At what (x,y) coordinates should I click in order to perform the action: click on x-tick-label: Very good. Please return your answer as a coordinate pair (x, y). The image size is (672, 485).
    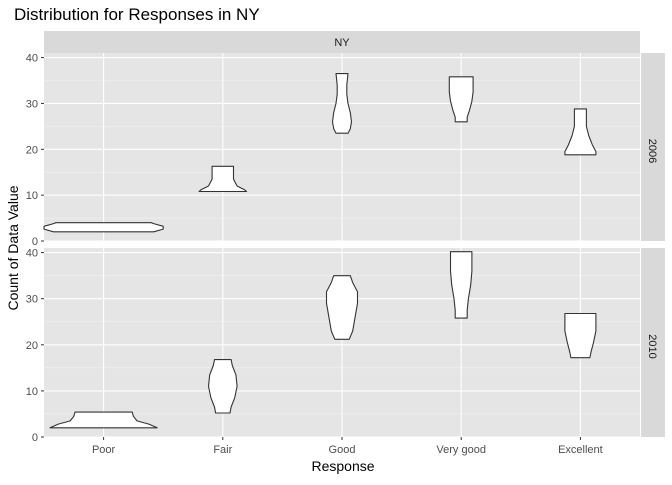
    Looking at the image, I should click on (461, 450).